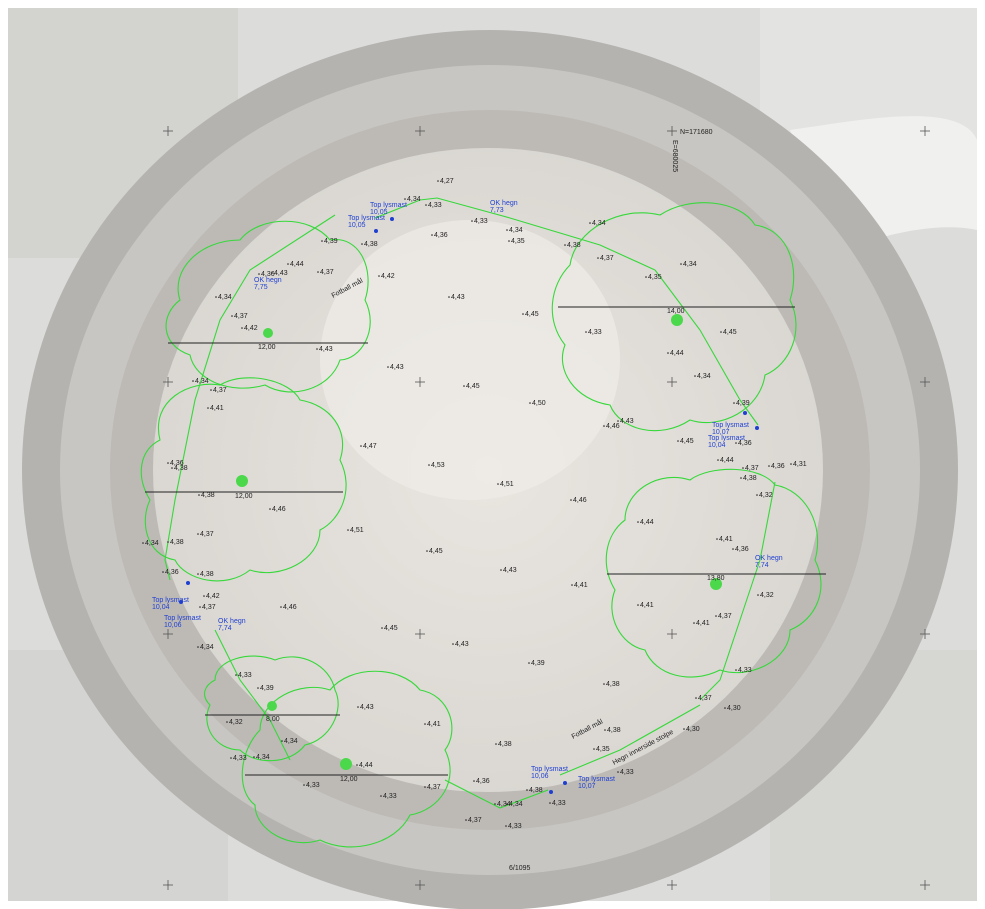  What do you see at coordinates (767, 595) in the screenshot?
I see `spot-height-label: 4,32` at bounding box center [767, 595].